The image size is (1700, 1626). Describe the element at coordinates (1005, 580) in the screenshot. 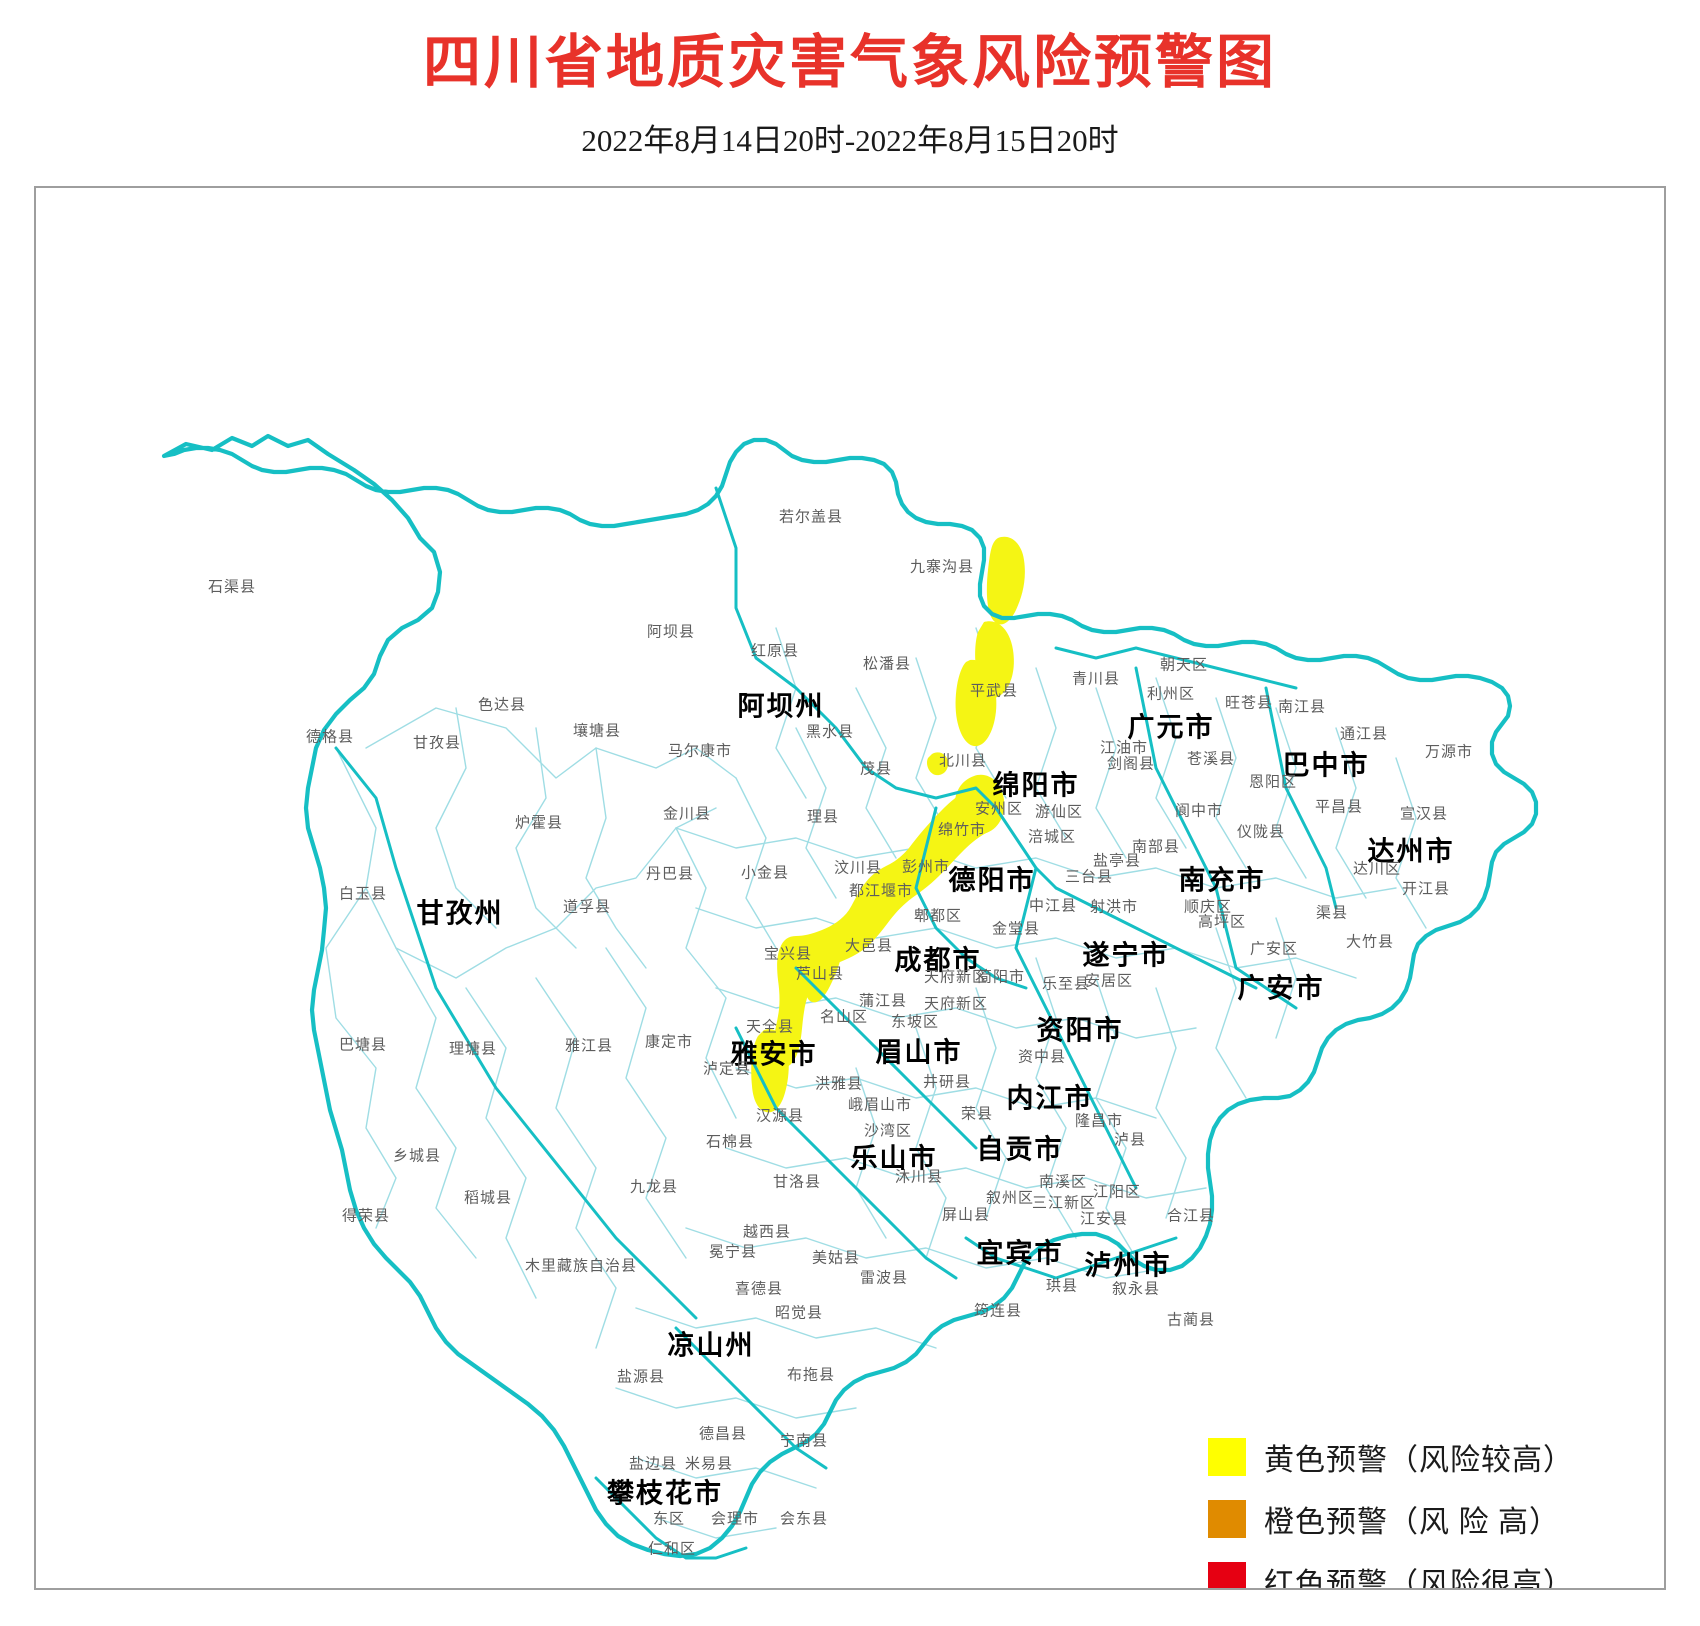

I see `warning-zone-jiuzhaigou` at that location.